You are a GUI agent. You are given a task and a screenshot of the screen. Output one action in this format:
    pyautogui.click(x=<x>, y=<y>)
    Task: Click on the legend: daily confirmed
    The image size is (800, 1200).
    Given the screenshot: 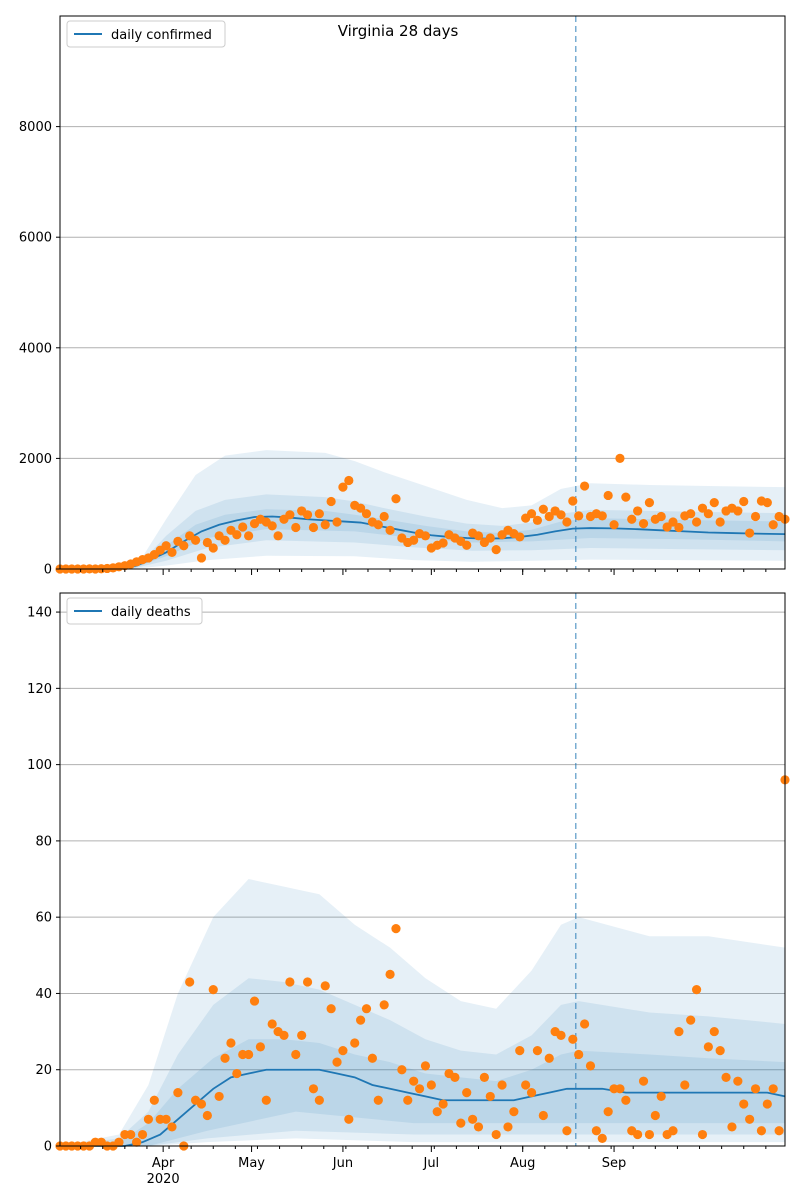 What is the action you would take?
    pyautogui.click(x=146, y=34)
    